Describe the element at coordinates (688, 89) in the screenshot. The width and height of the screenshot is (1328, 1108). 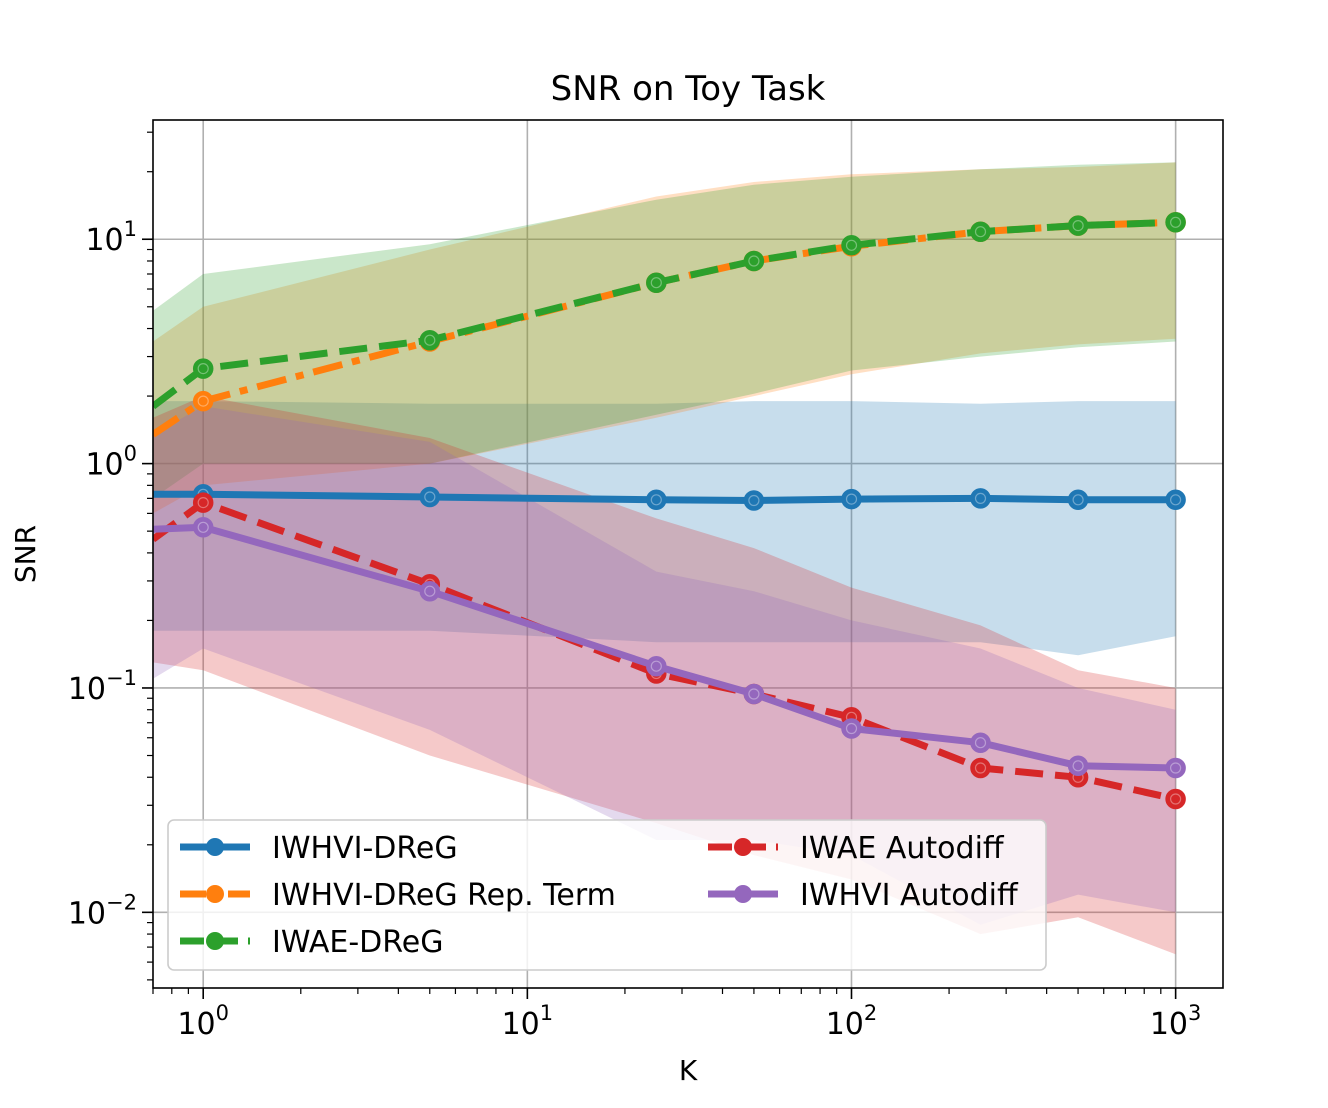
I see `chart-title: SNR on Toy Task` at that location.